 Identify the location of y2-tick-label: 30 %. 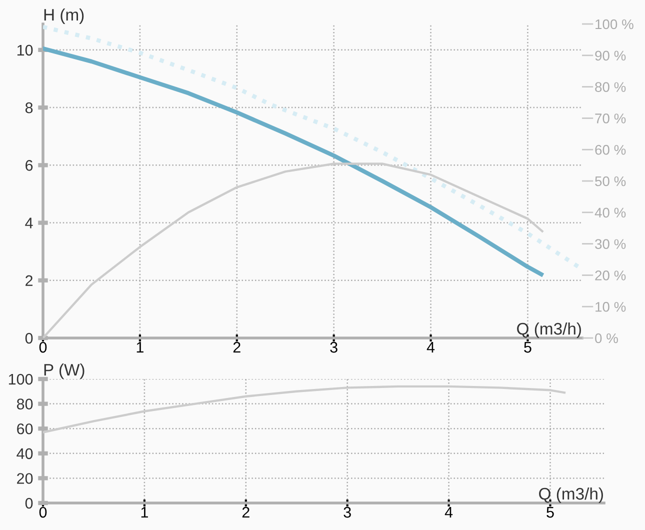
(610, 244).